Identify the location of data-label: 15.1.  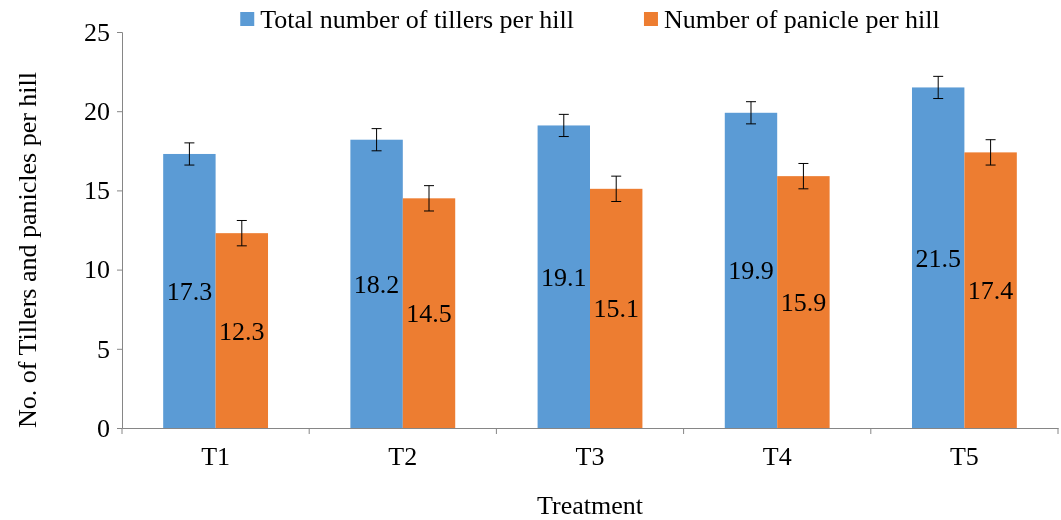
(616, 309).